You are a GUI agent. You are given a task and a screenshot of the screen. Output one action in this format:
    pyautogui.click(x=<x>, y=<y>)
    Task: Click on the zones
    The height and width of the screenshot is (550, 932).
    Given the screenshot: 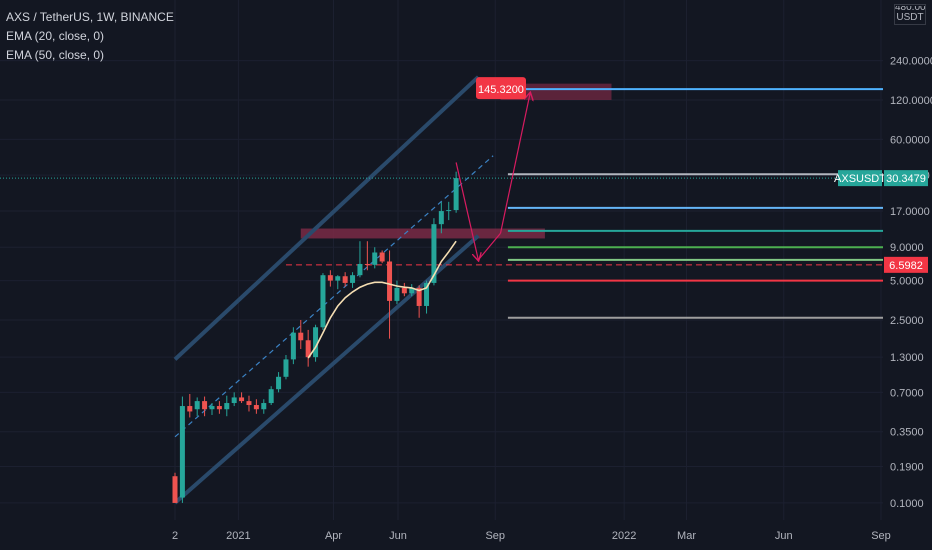 What is the action you would take?
    pyautogui.click(x=456, y=161)
    